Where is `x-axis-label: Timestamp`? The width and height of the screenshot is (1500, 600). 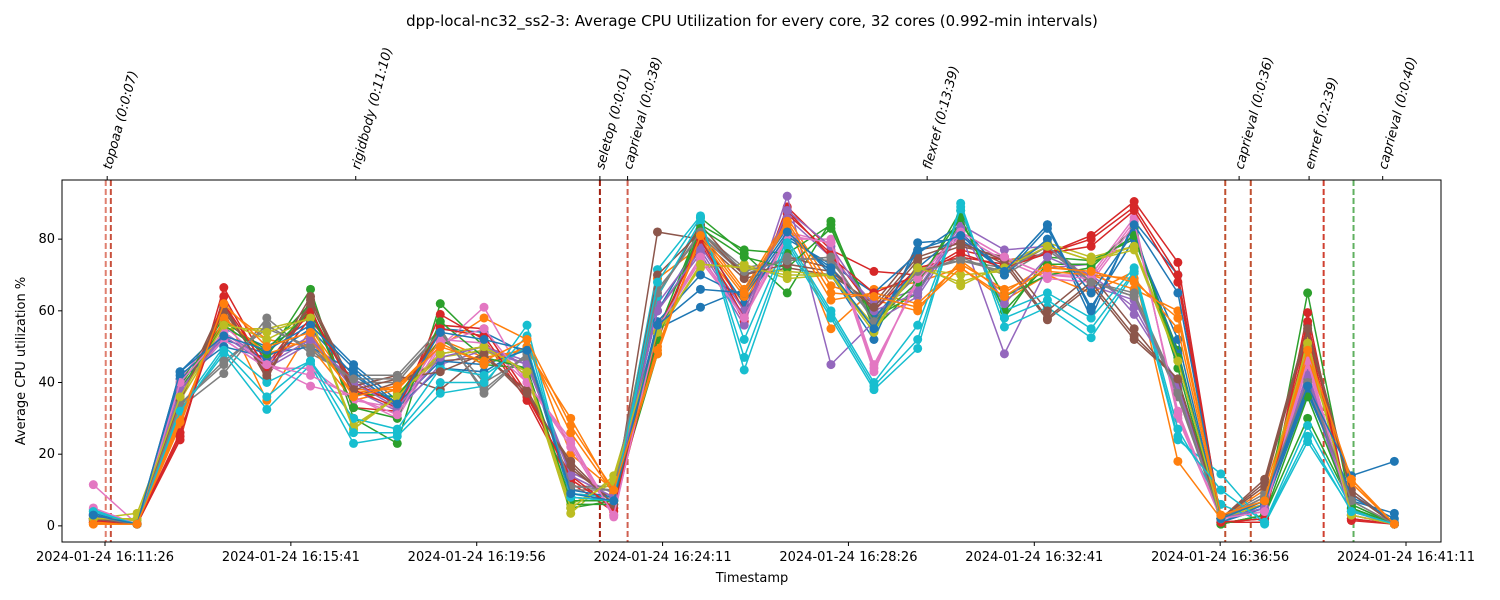
x-axis-label: Timestamp is located at coordinates (752, 578).